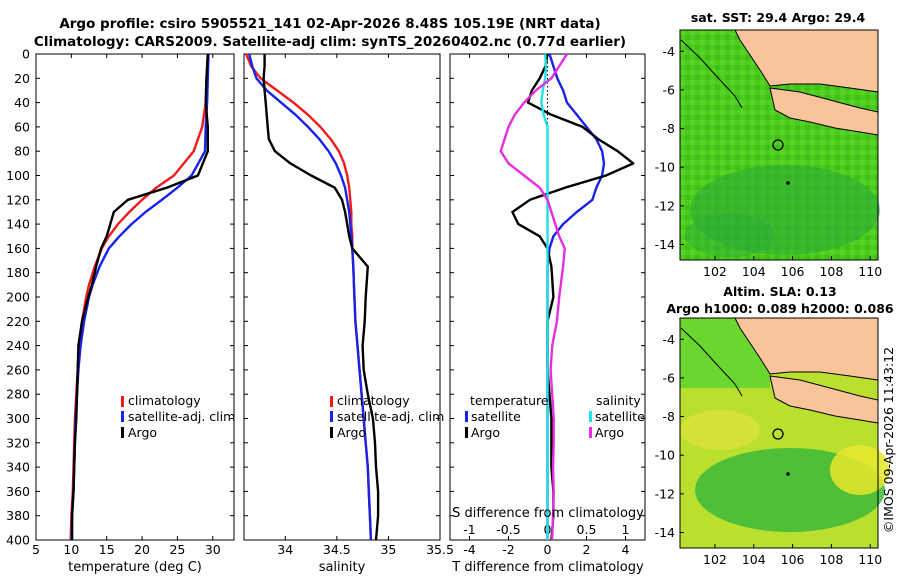 The width and height of the screenshot is (900, 580). I want to click on depth-tick-label: 100, so click(18, 175).